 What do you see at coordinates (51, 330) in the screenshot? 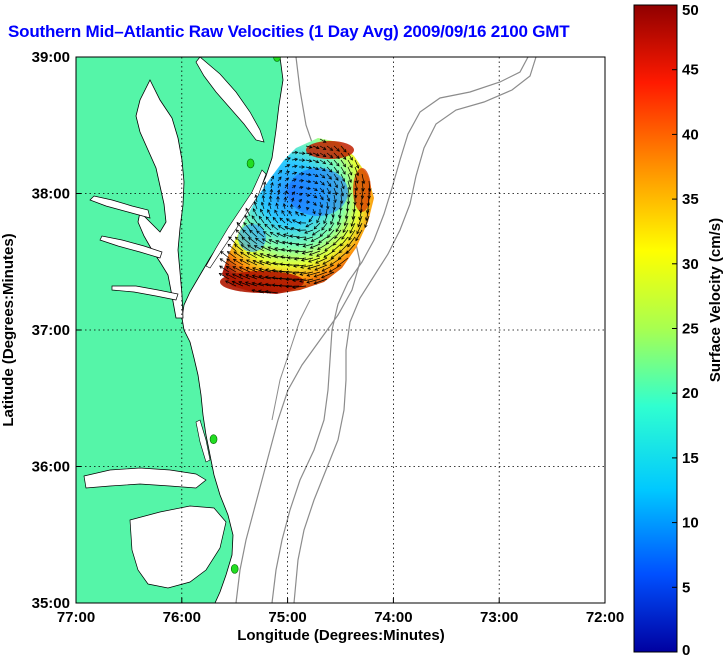
I see `y-tick-label: 37:00` at bounding box center [51, 330].